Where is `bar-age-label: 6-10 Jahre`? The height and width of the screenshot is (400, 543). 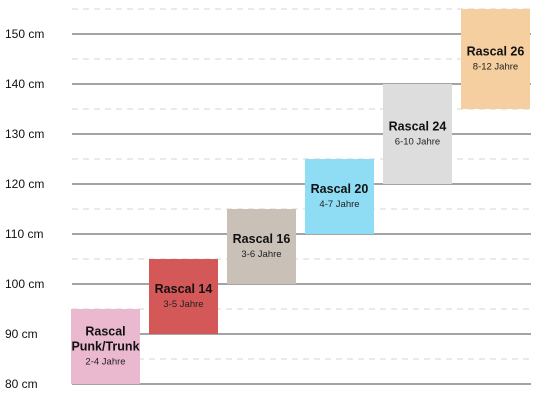 bar-age-label: 6-10 Jahre is located at coordinates (417, 142).